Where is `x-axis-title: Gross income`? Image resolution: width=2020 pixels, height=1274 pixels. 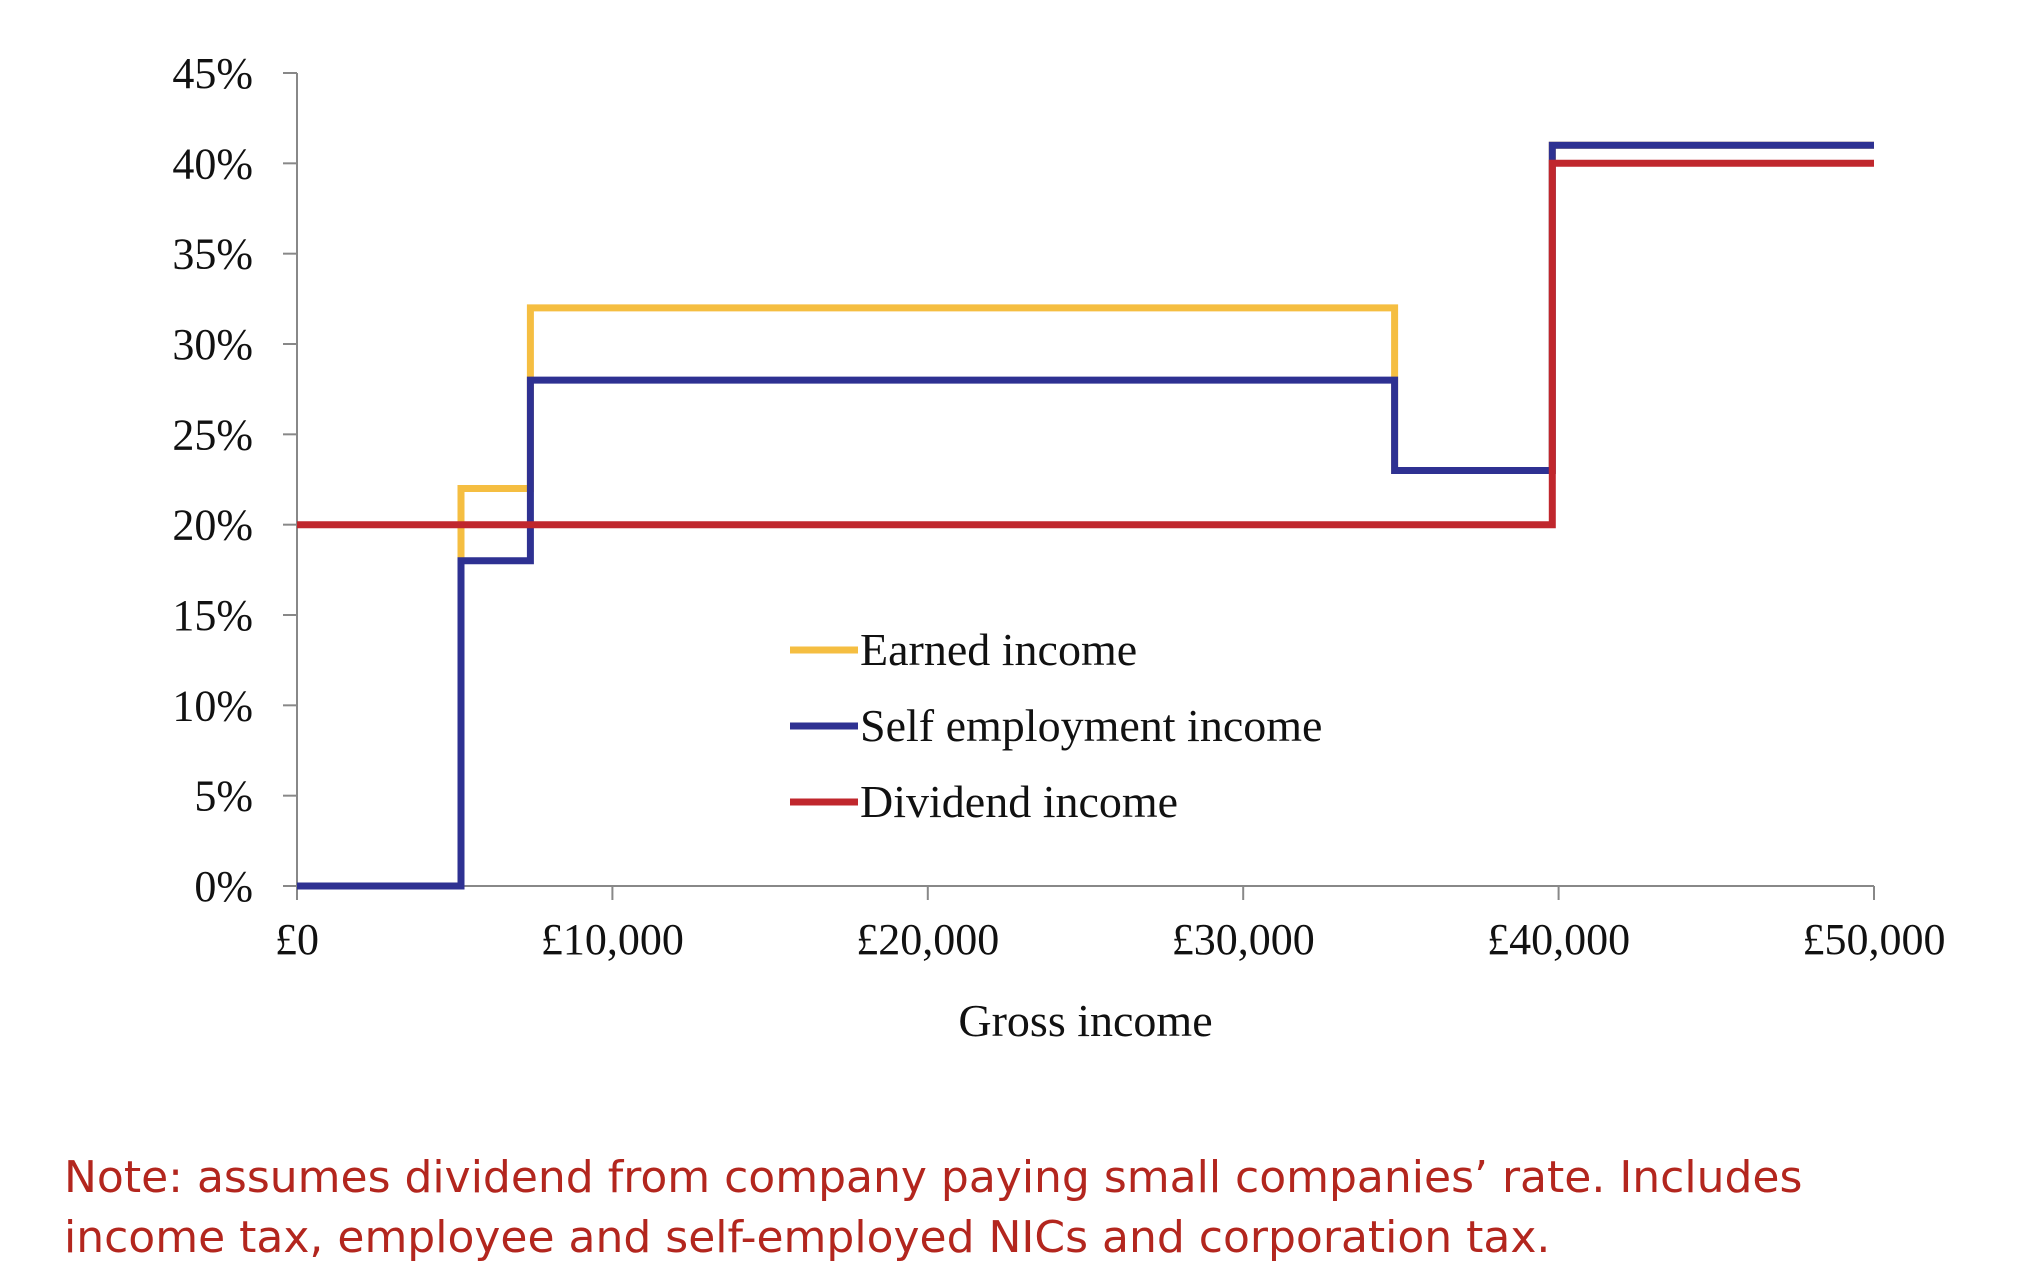
x-axis-title: Gross income is located at coordinates (1085, 1020).